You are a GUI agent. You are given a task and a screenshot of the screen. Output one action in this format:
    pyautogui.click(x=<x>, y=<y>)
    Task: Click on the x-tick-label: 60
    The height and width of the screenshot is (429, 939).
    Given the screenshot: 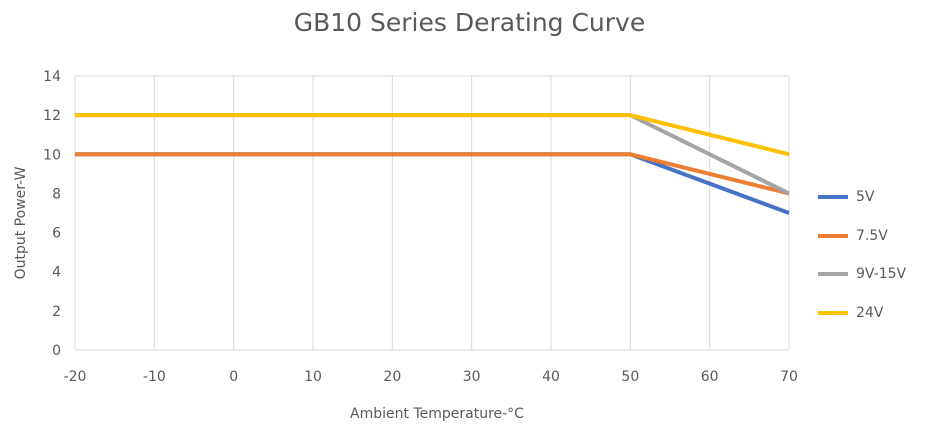 What is the action you would take?
    pyautogui.click(x=710, y=377)
    